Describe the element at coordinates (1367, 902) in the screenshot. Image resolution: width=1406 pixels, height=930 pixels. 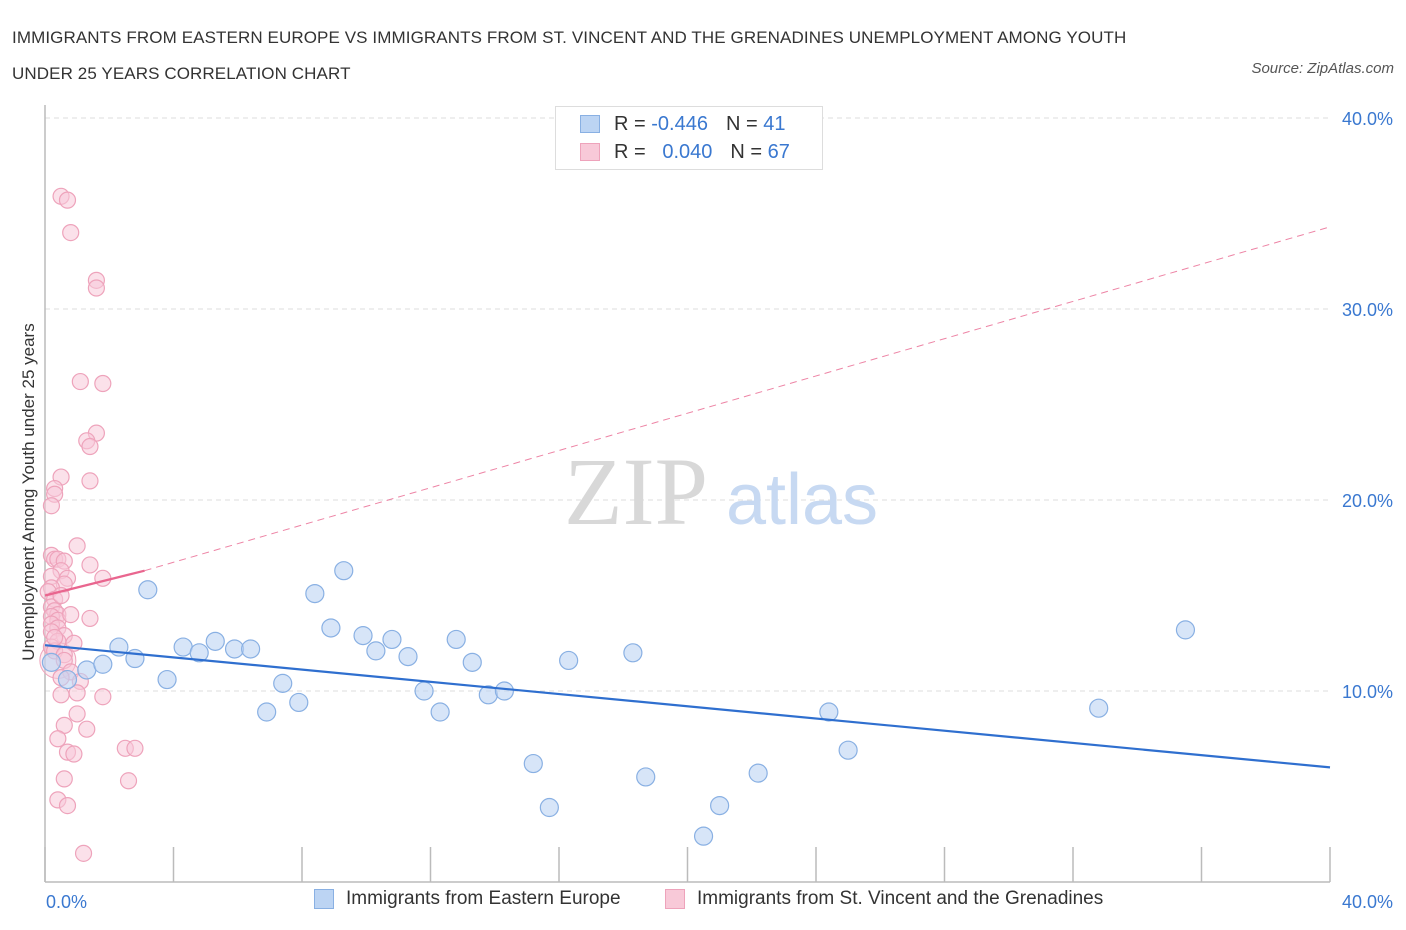
I see `x-tick-label: 40.0%` at that location.